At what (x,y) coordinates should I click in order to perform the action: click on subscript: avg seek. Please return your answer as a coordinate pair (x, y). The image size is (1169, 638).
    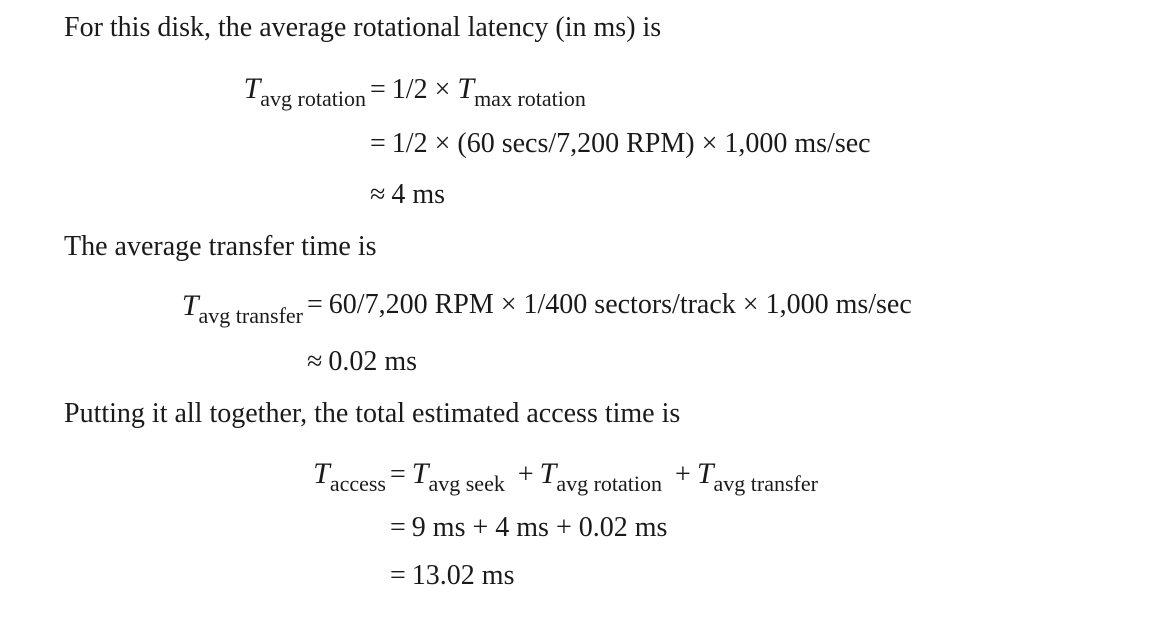
    Looking at the image, I should click on (466, 483).